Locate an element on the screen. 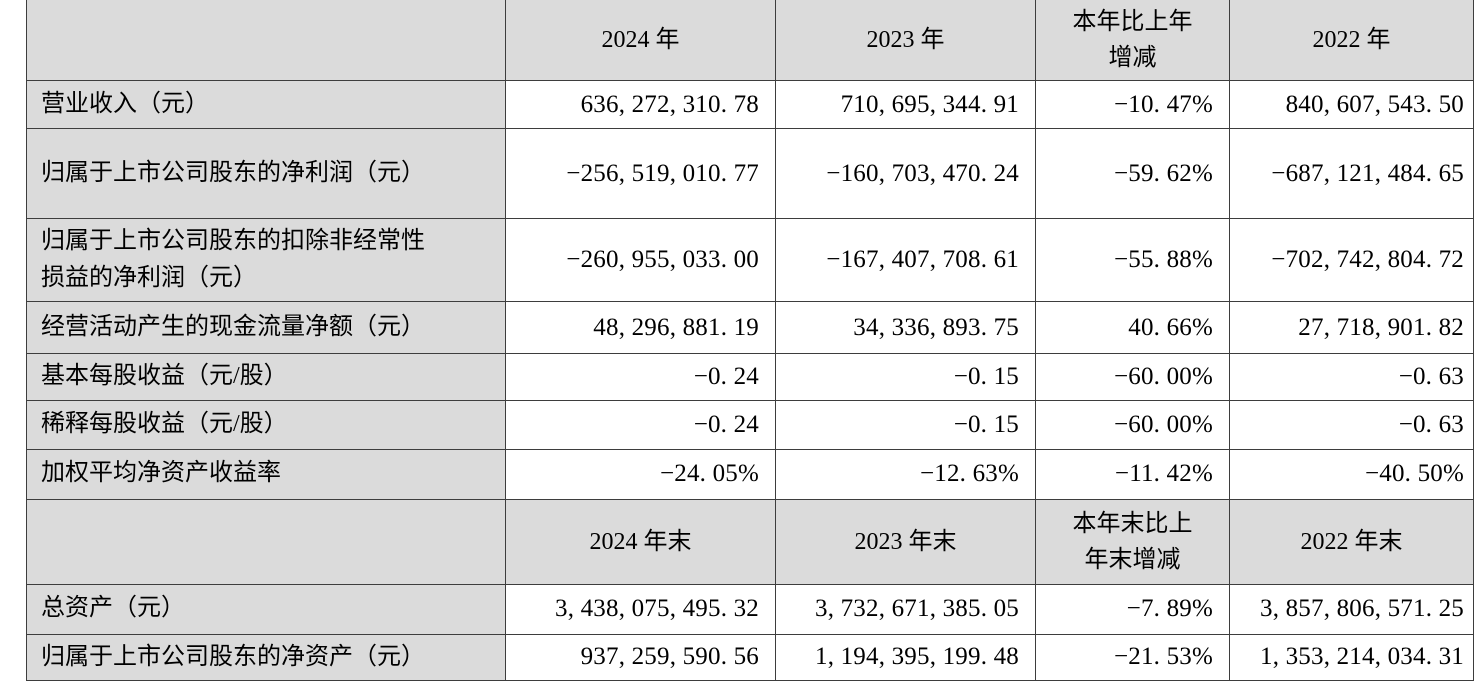 The width and height of the screenshot is (1481, 689). value-cell: 636, 272, 310. 78 is located at coordinates (640, 104).